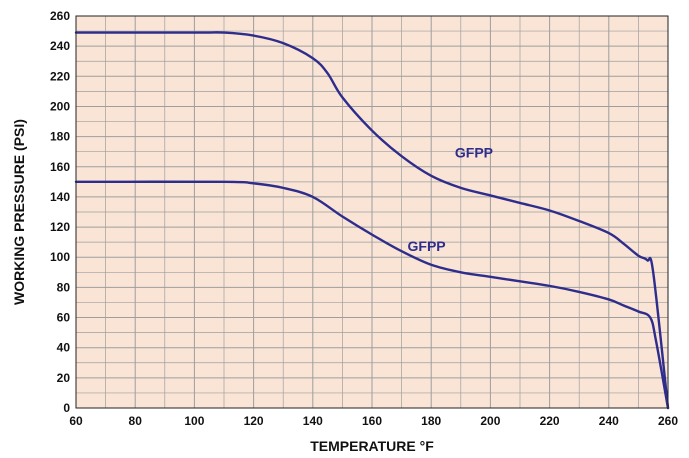  What do you see at coordinates (609, 421) in the screenshot?
I see `x-tick-label: 240` at bounding box center [609, 421].